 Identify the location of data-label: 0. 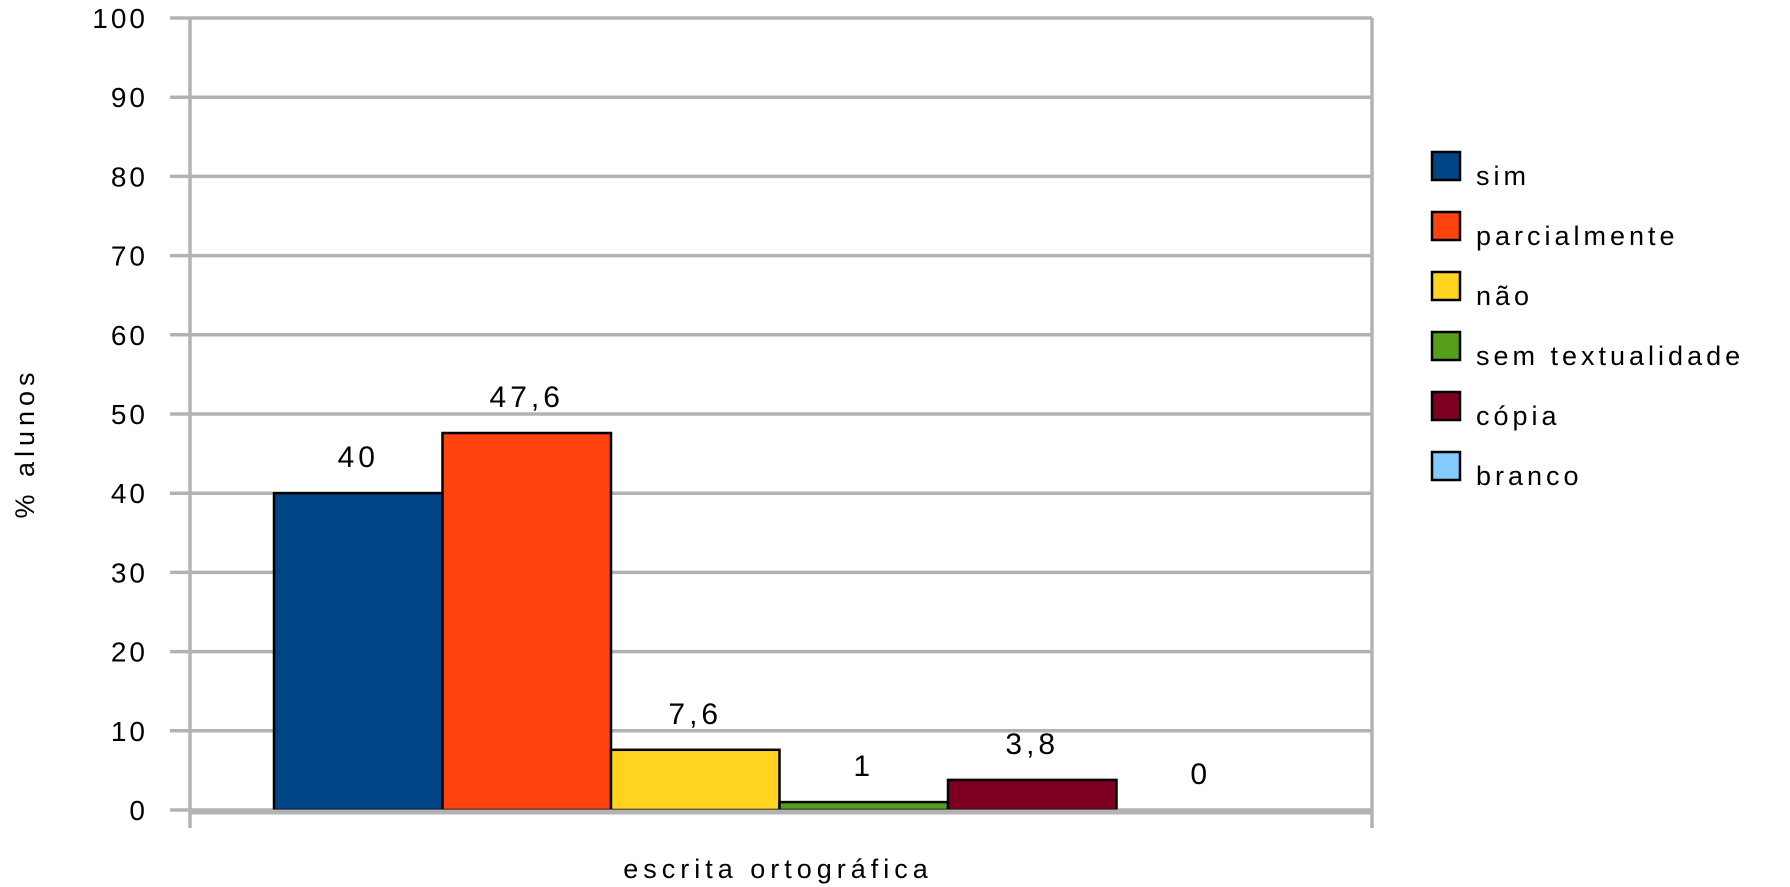
(1200, 774).